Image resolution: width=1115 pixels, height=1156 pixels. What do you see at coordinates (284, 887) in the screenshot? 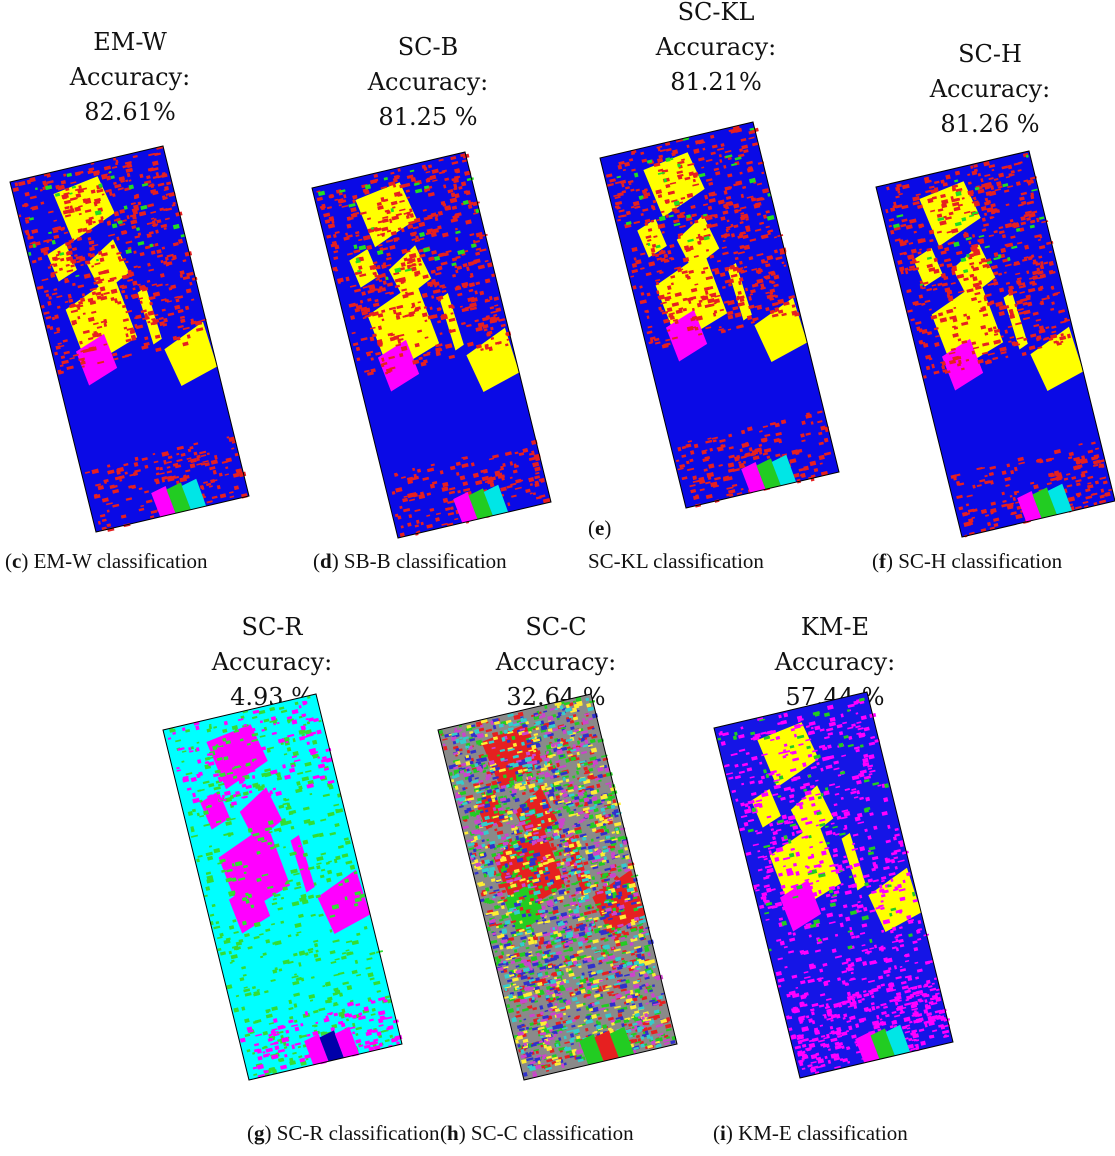
I see `classification-map` at bounding box center [284, 887].